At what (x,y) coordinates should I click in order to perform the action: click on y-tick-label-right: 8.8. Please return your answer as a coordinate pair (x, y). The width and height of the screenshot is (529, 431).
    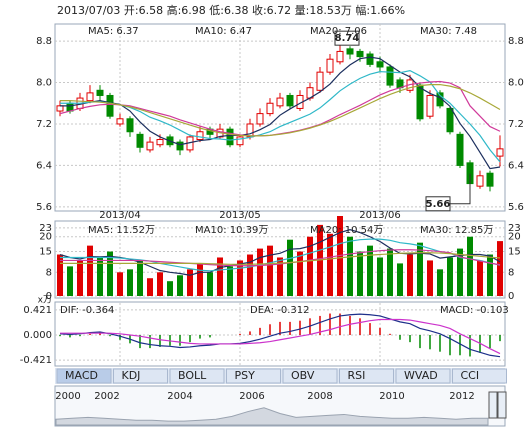
    Looking at the image, I should click on (516, 41).